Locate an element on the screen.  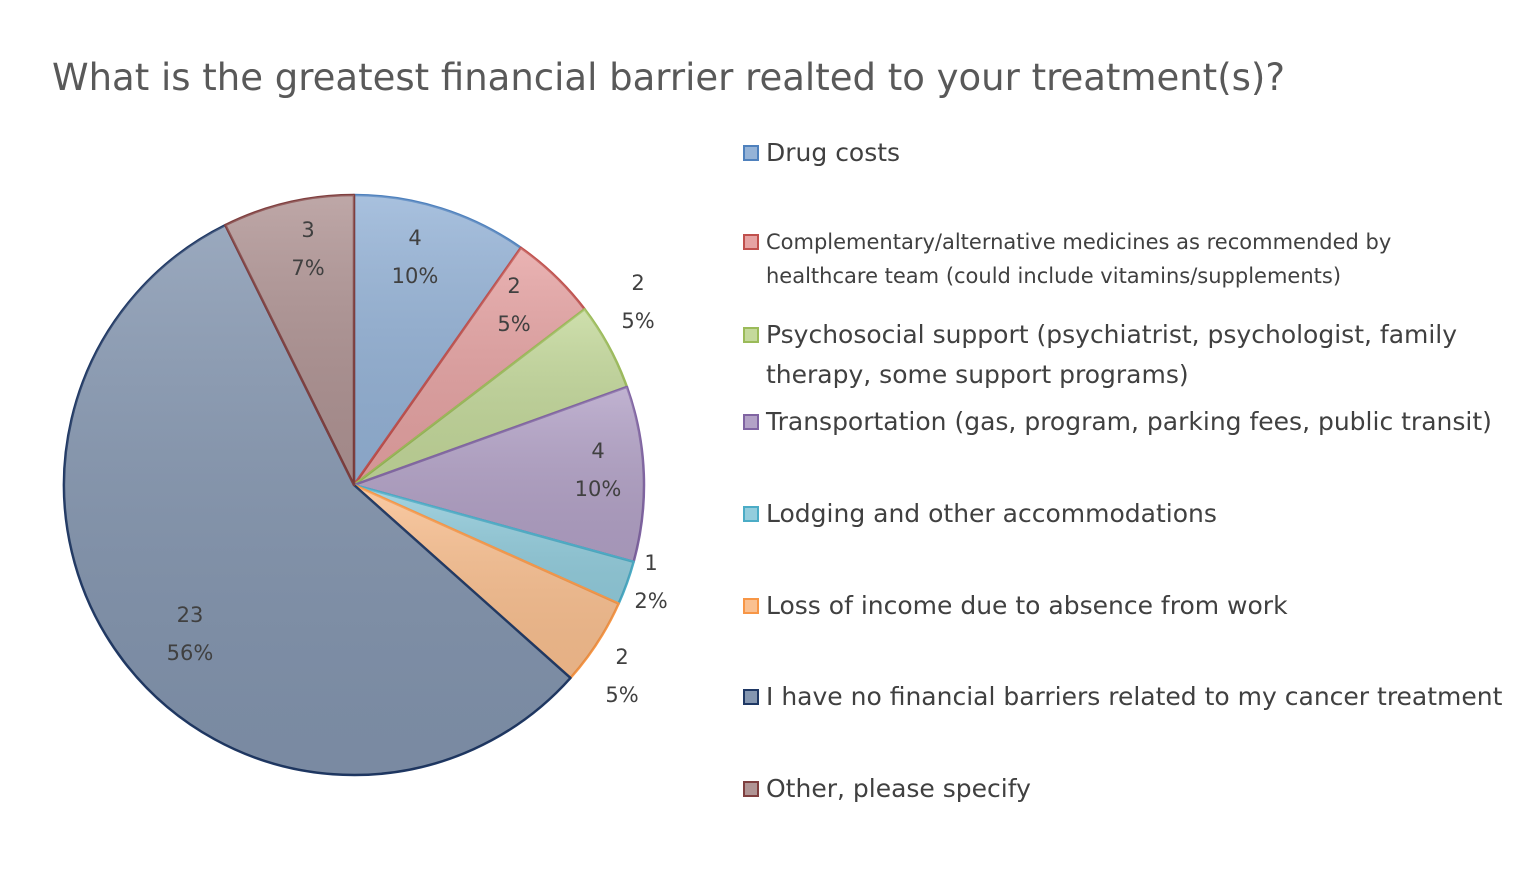
data-label-percent-7: 56% is located at coordinates (190, 653).